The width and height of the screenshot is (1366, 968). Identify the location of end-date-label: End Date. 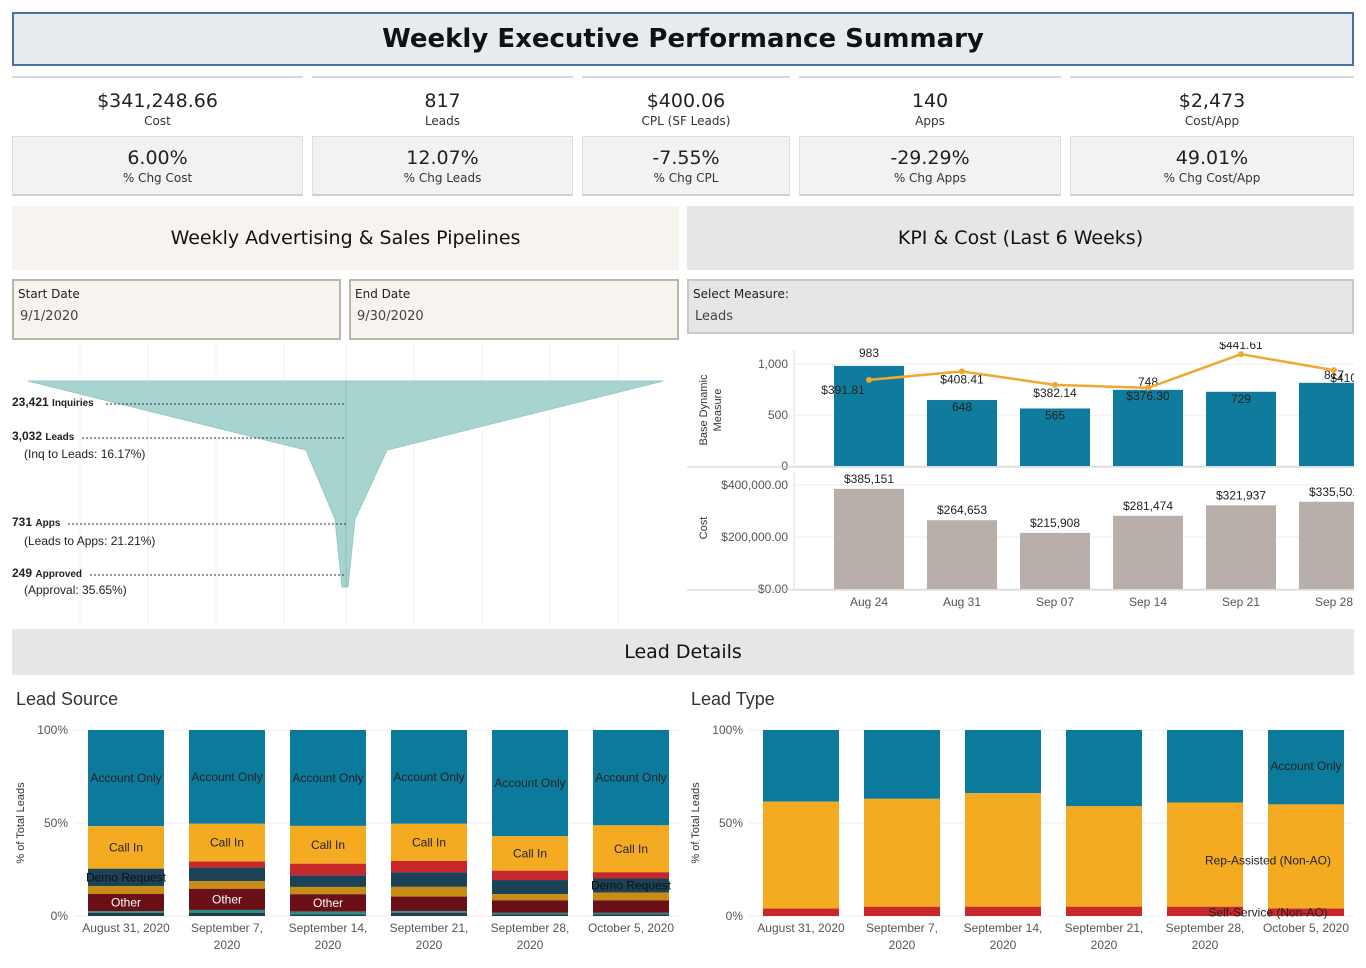
(383, 294).